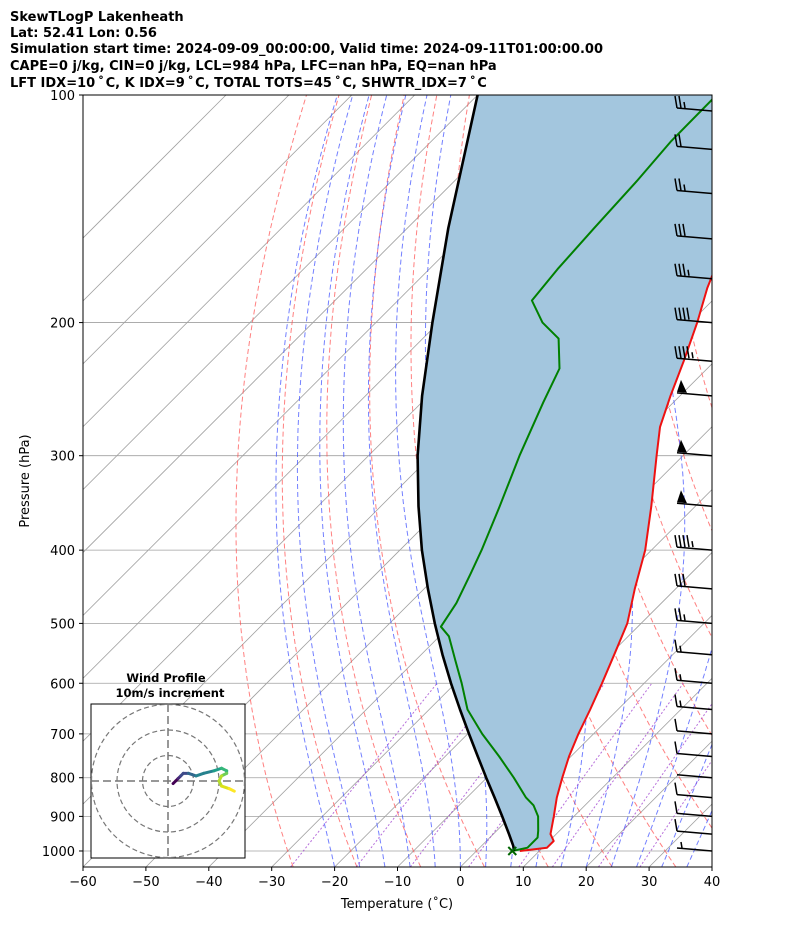 This screenshot has height=937, width=794. Describe the element at coordinates (62, 735) in the screenshot. I see `y-tick-label: 700` at that location.